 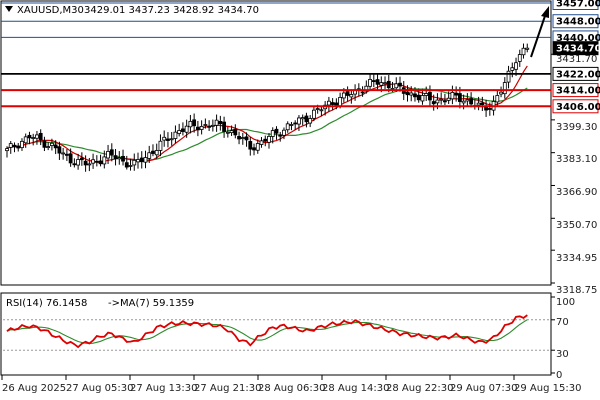 I want to click on level-label: 3440.00, so click(x=578, y=38).